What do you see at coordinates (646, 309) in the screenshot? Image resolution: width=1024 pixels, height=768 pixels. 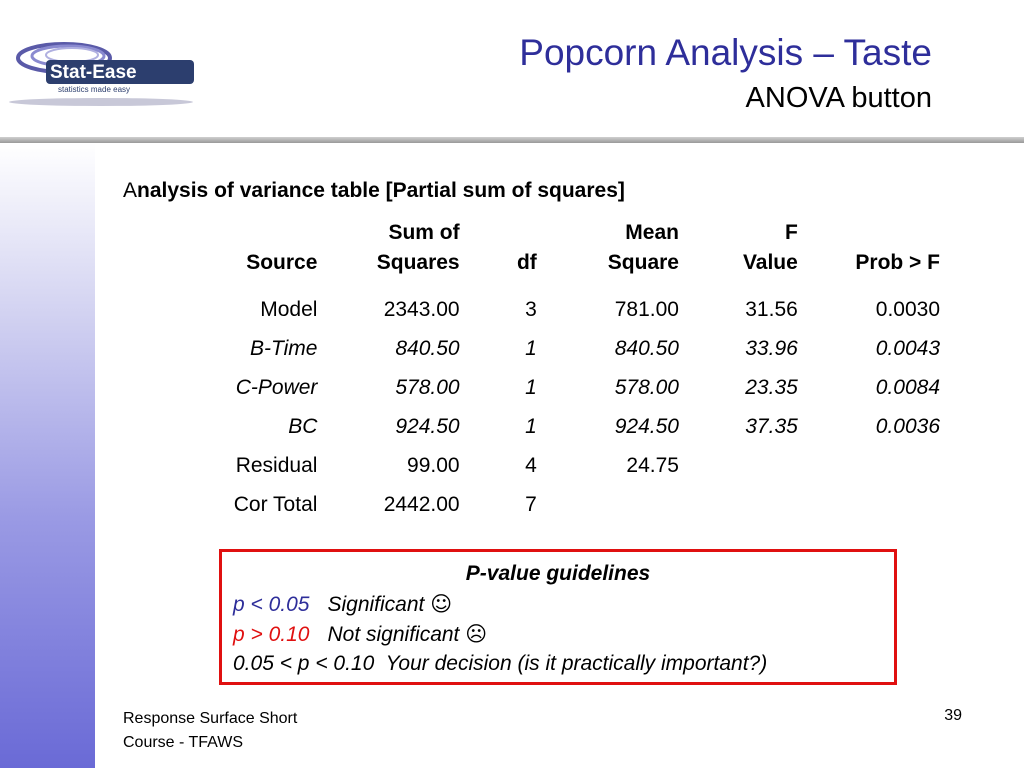 I see `cell-ms: 781.00` at bounding box center [646, 309].